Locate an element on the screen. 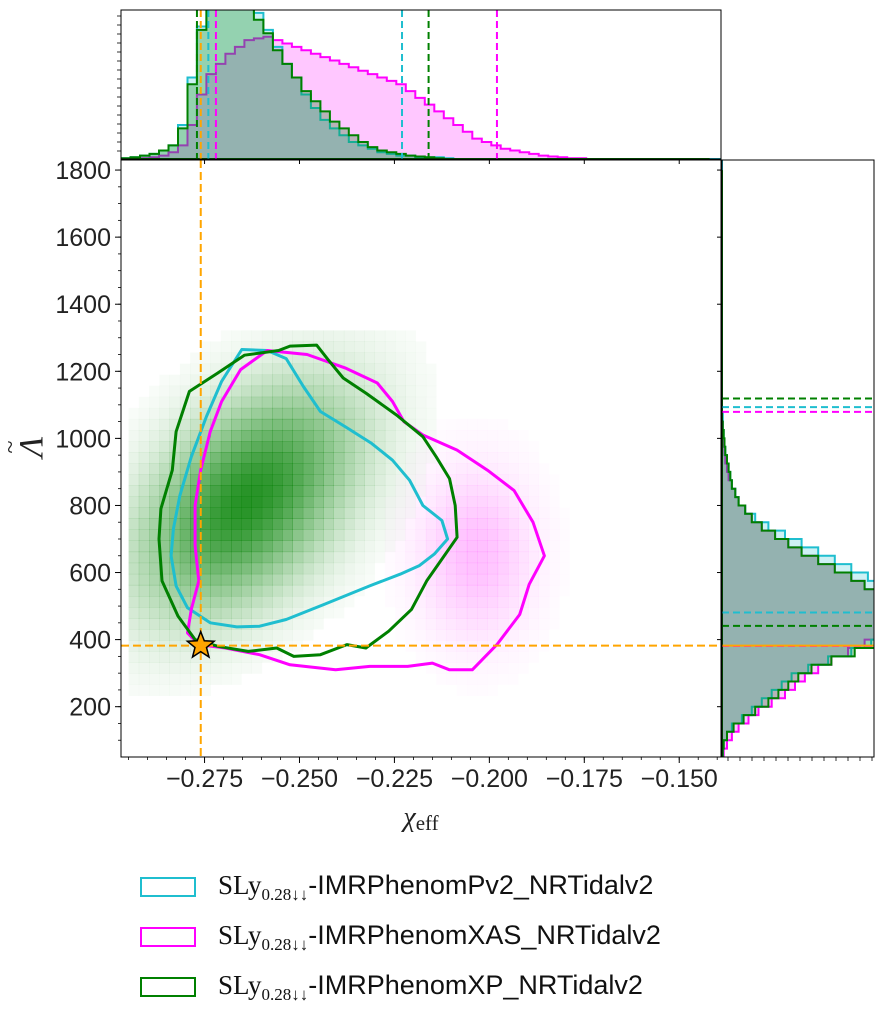 Image resolution: width=882 pixels, height=1012 pixels. top-frame is located at coordinates (421, 84).